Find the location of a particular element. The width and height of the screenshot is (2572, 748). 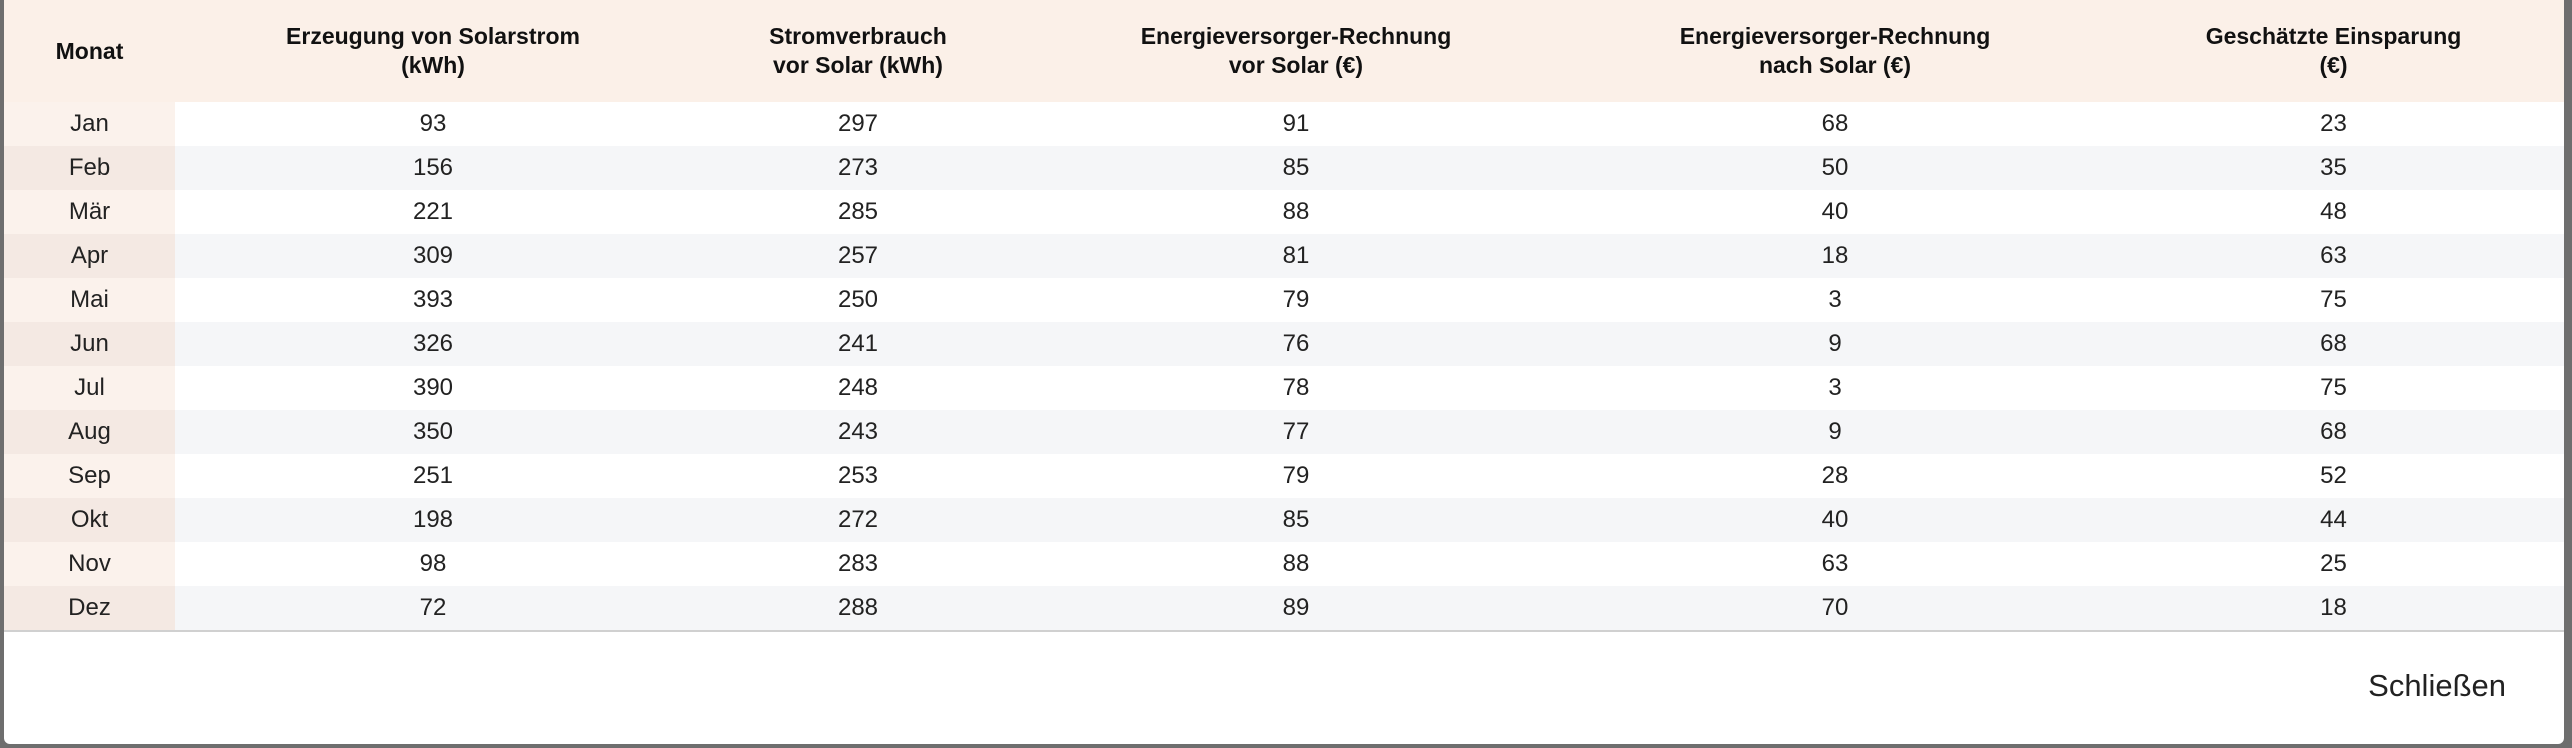

value-cell: 273 is located at coordinates (858, 168).